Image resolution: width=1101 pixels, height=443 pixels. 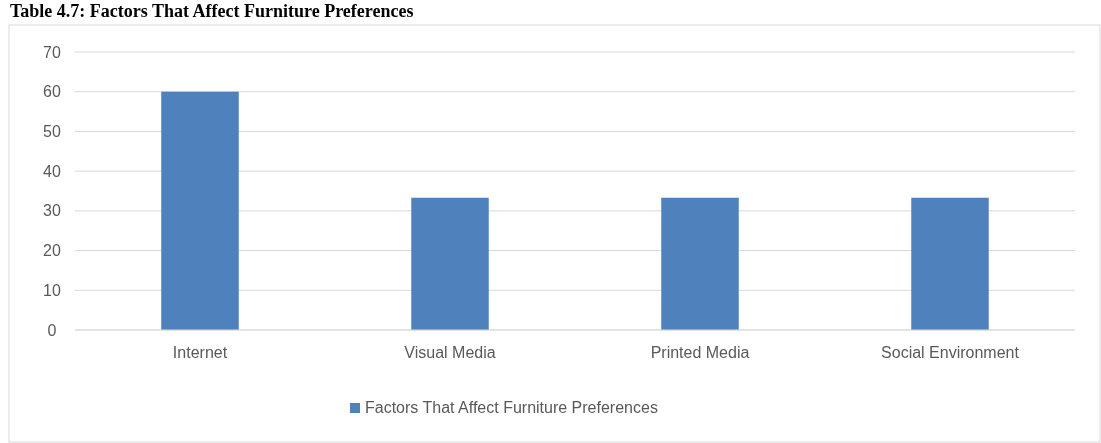 What do you see at coordinates (52, 290) in the screenshot?
I see `y-tick-label: 10` at bounding box center [52, 290].